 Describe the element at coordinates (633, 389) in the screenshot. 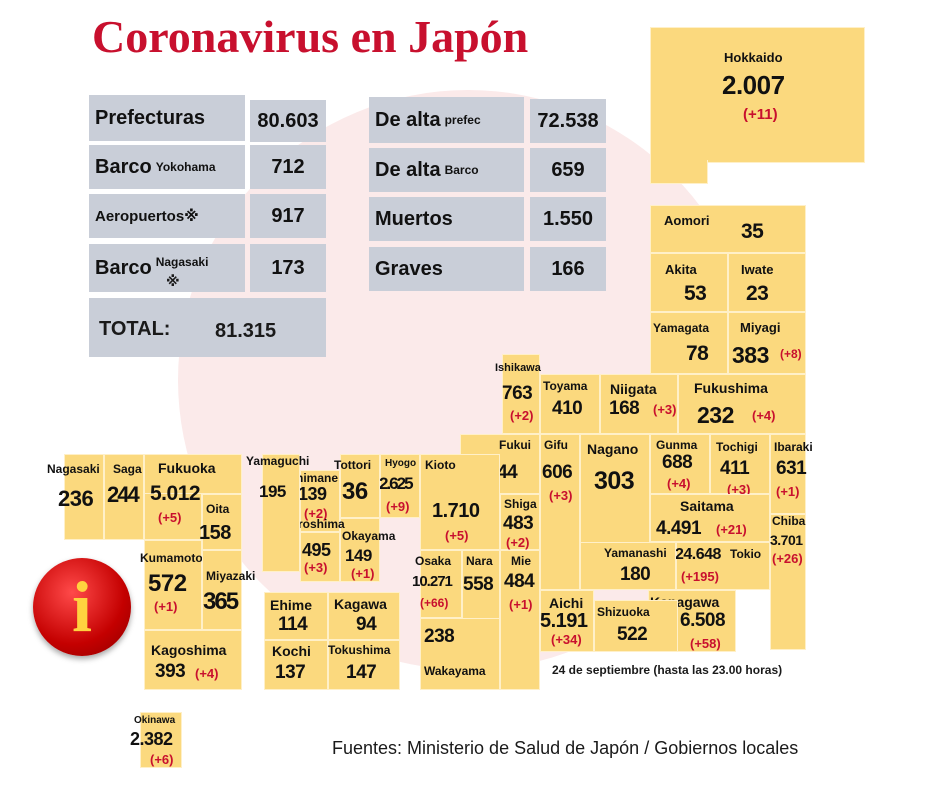

I see `niigata-name: Niigata` at that location.